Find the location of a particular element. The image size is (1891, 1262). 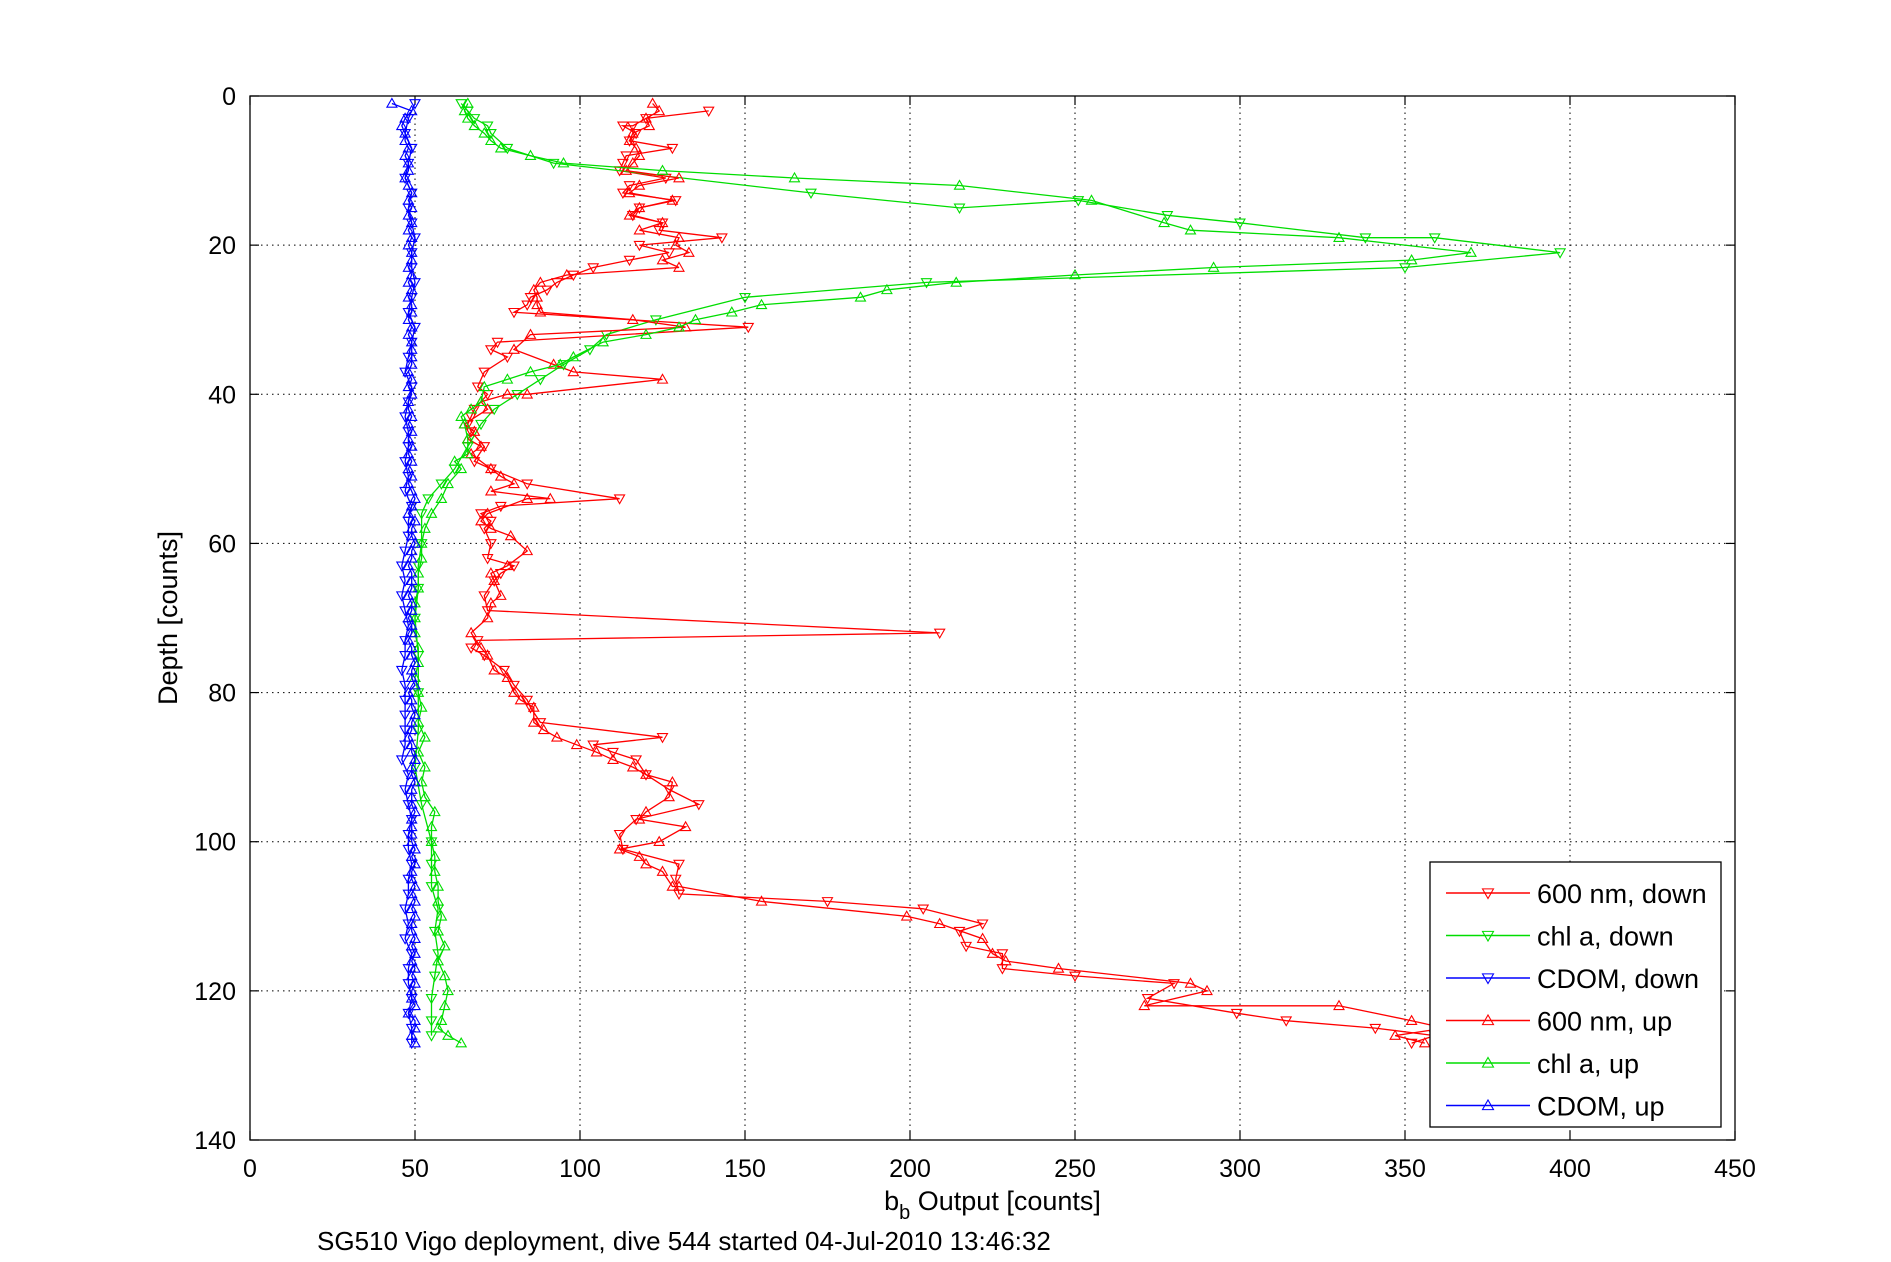

y-tick-label: 20 is located at coordinates (222, 246).